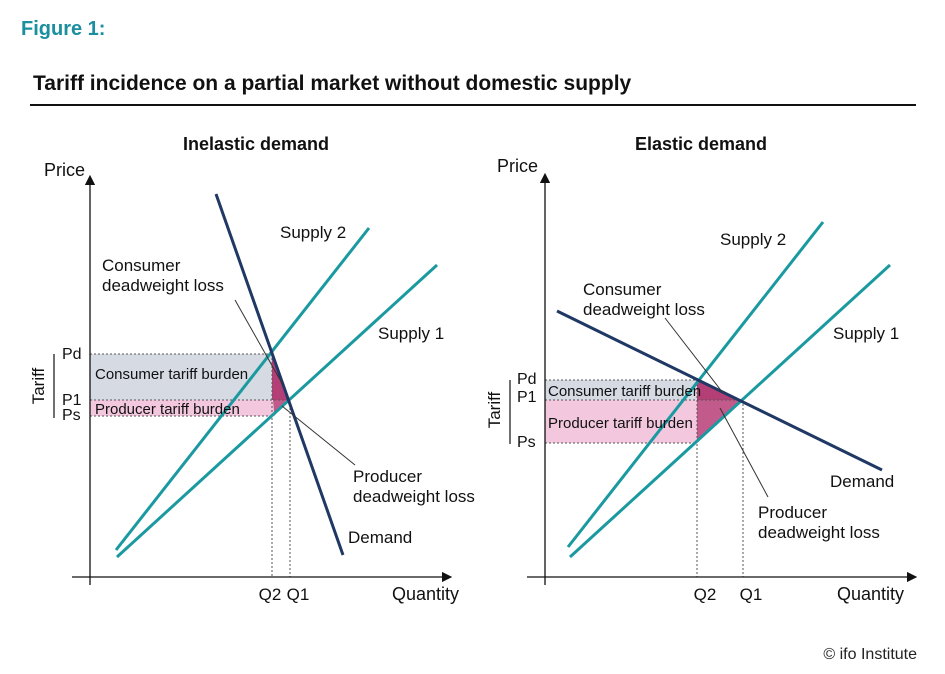 This screenshot has height=674, width=945. Describe the element at coordinates (701, 144) in the screenshot. I see `chart-title: Elastic demand` at that location.